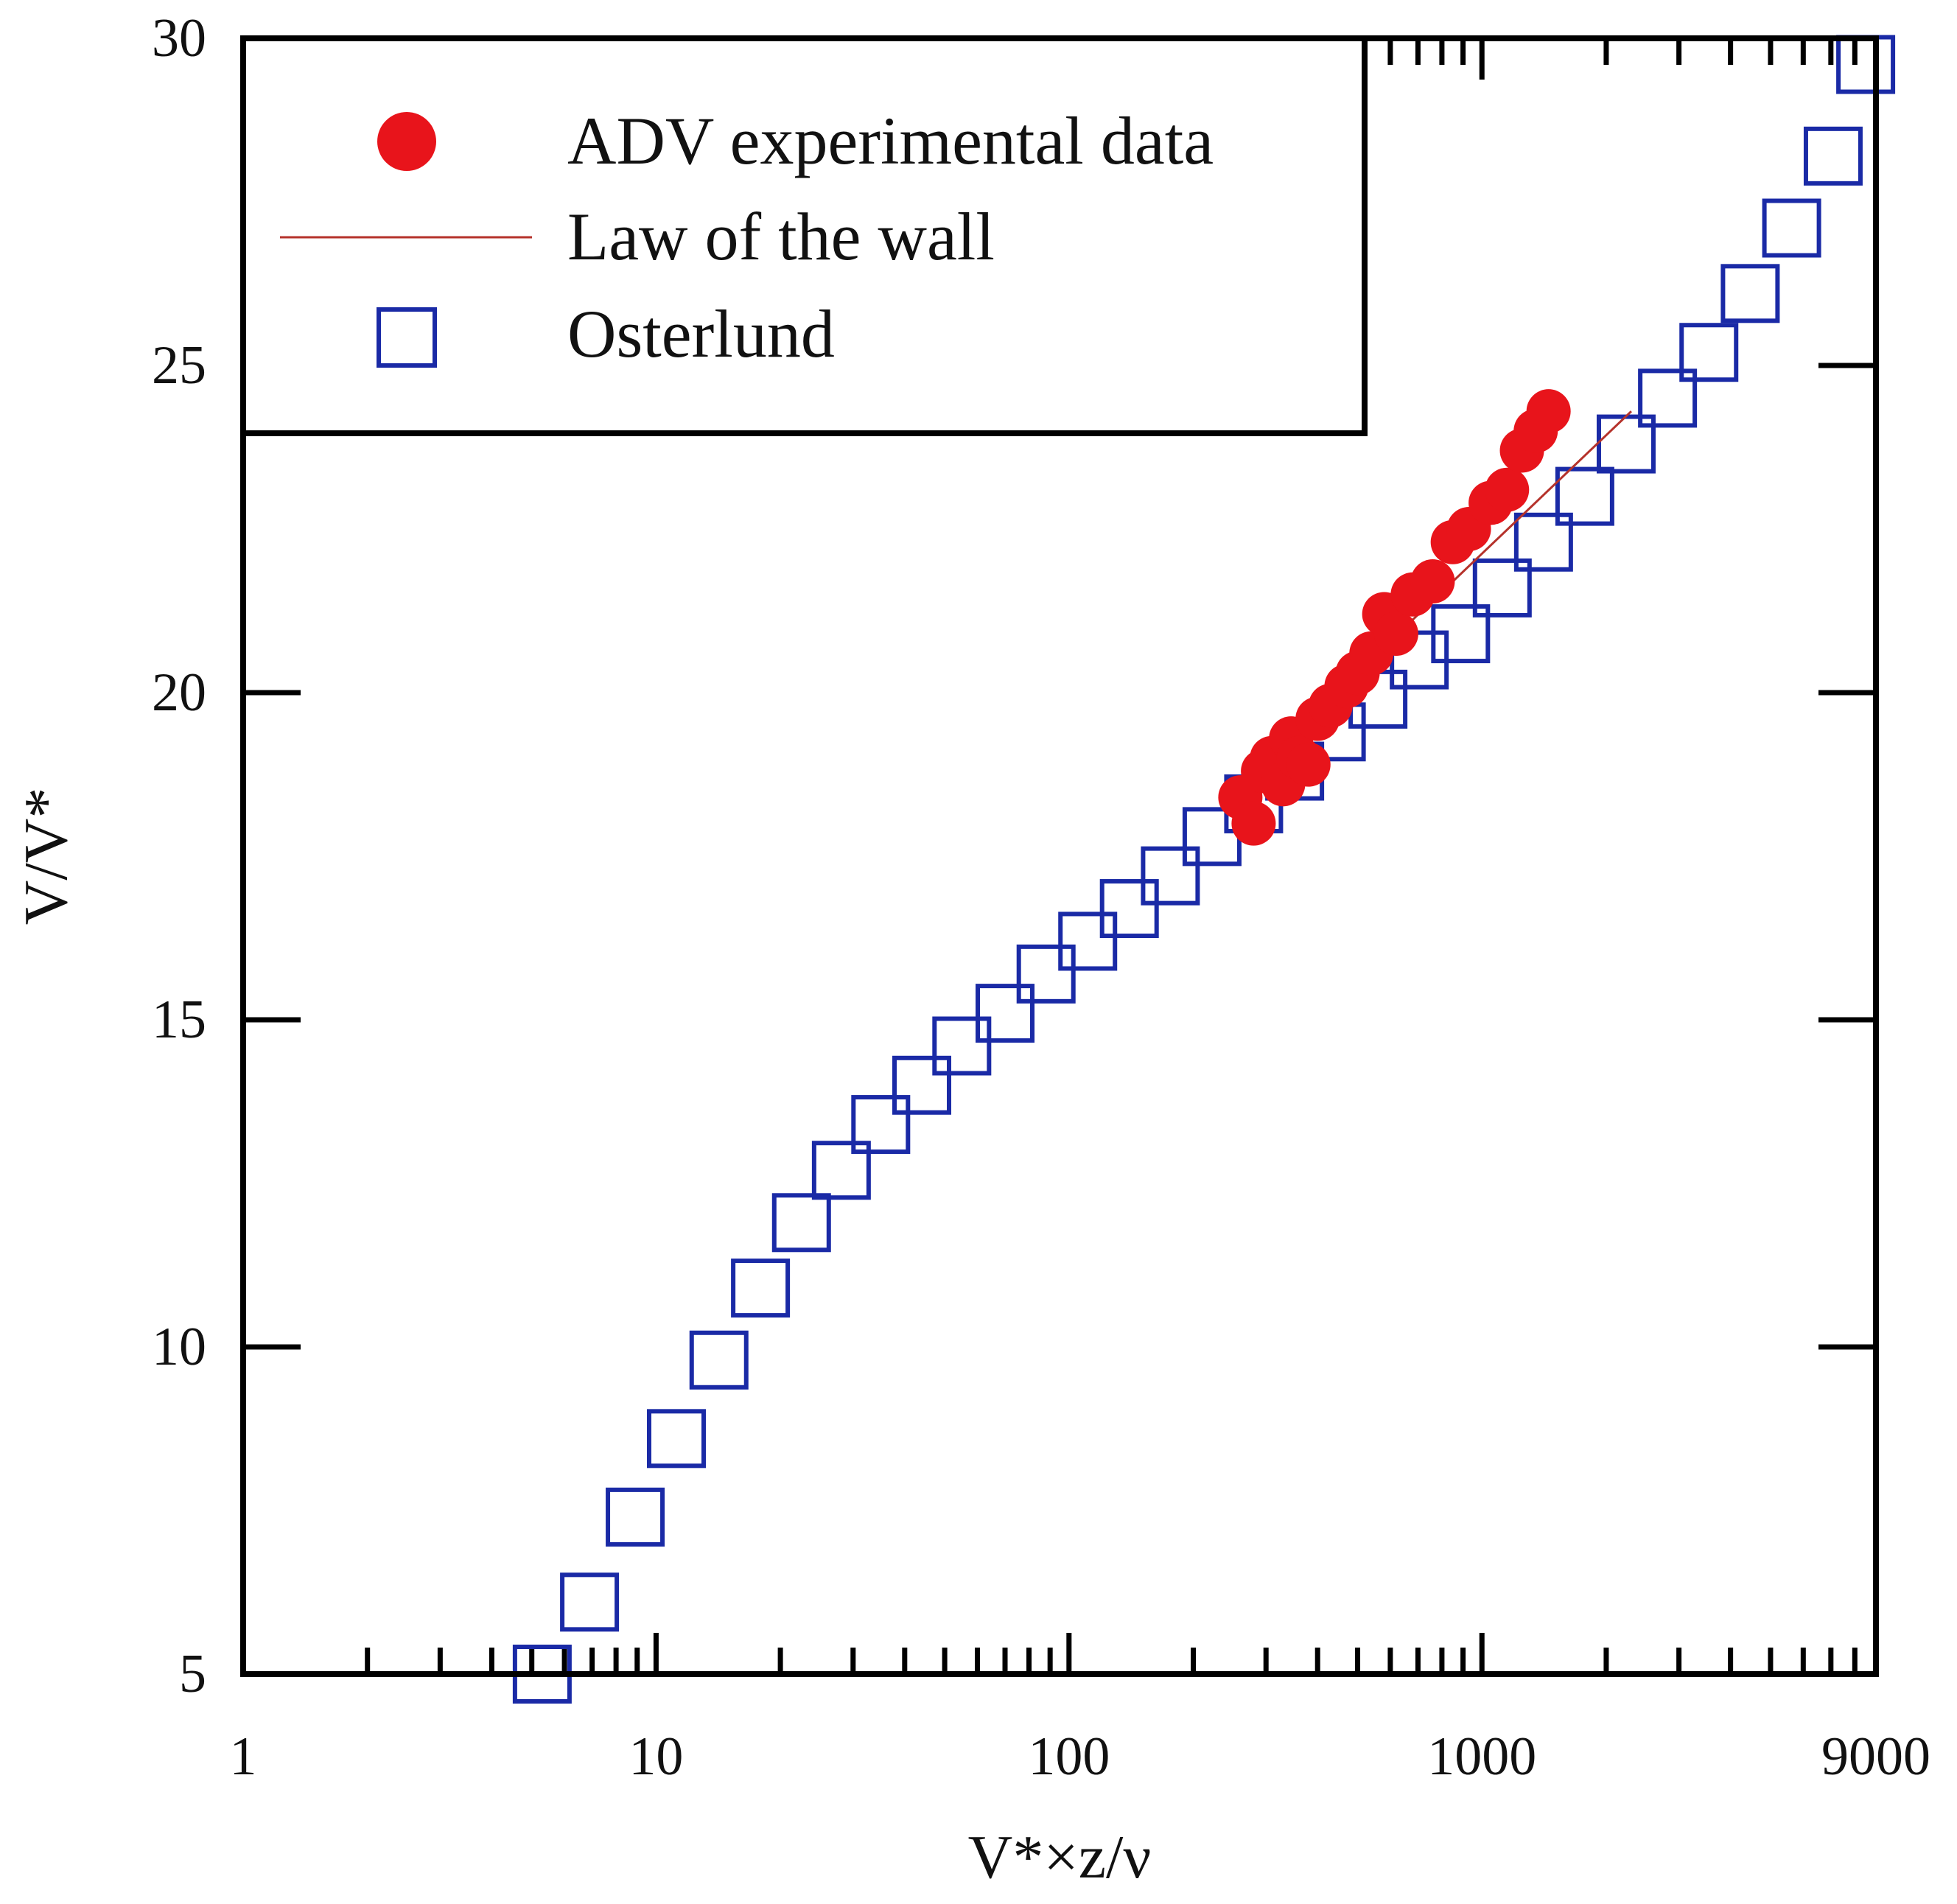  I want to click on x-tick-label: 100, so click(1069, 1757).